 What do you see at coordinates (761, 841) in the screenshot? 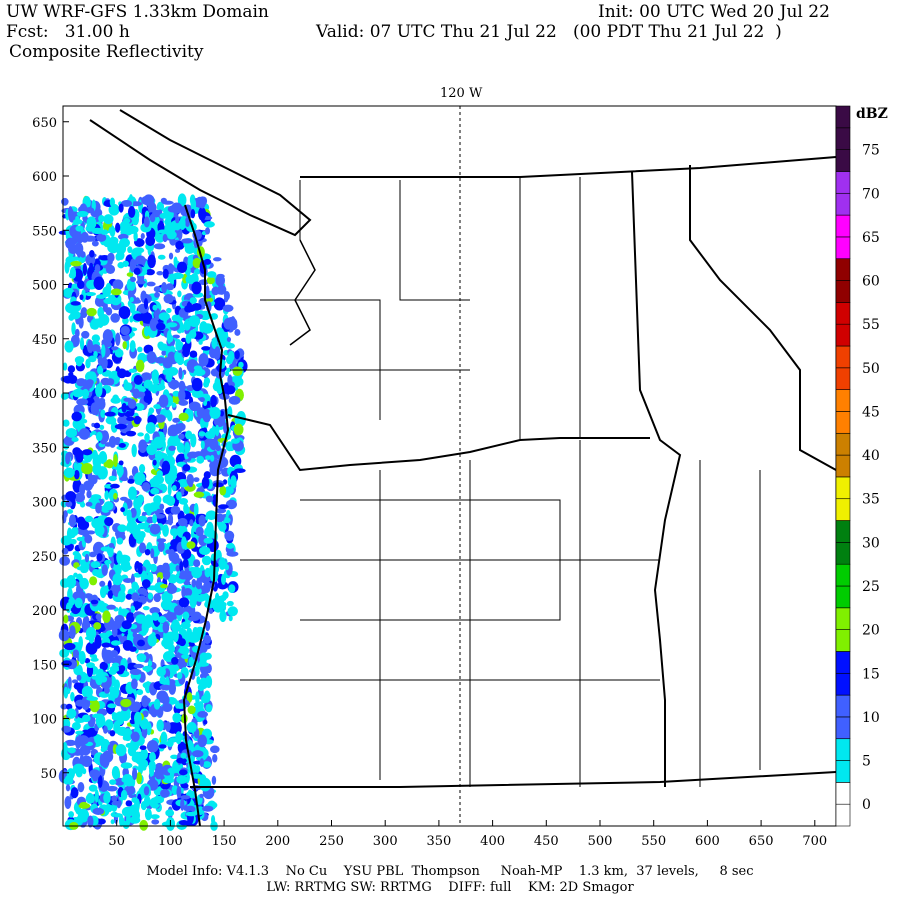
I see `x-tick-label: 650` at bounding box center [761, 841].